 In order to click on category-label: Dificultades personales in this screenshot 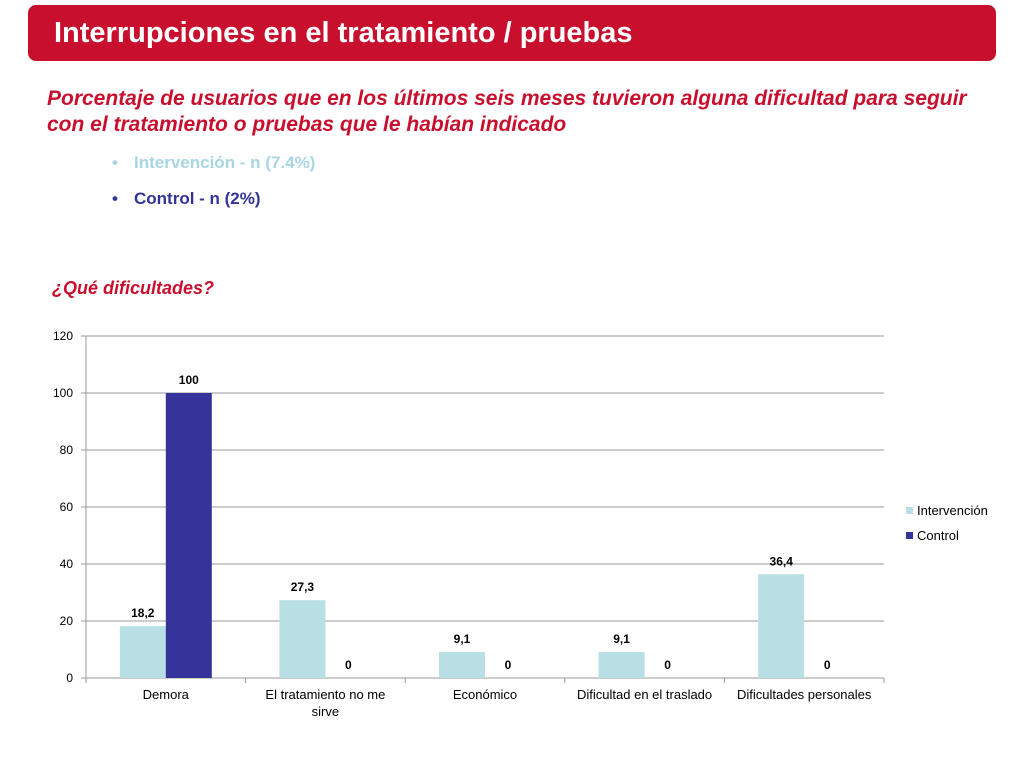, I will do `click(804, 694)`.